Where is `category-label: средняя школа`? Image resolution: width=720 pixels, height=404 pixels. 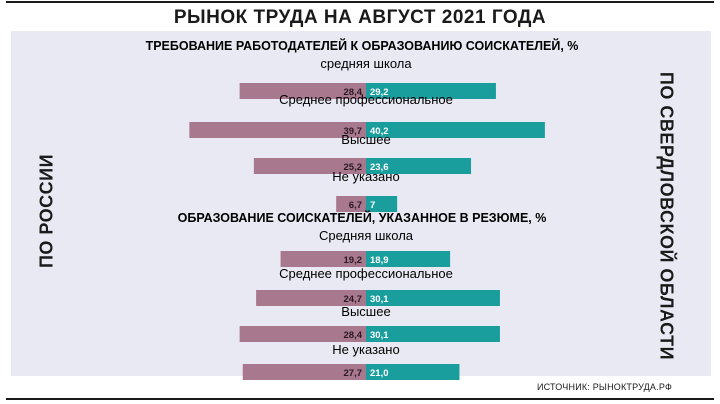 category-label: средняя школа is located at coordinates (366, 63).